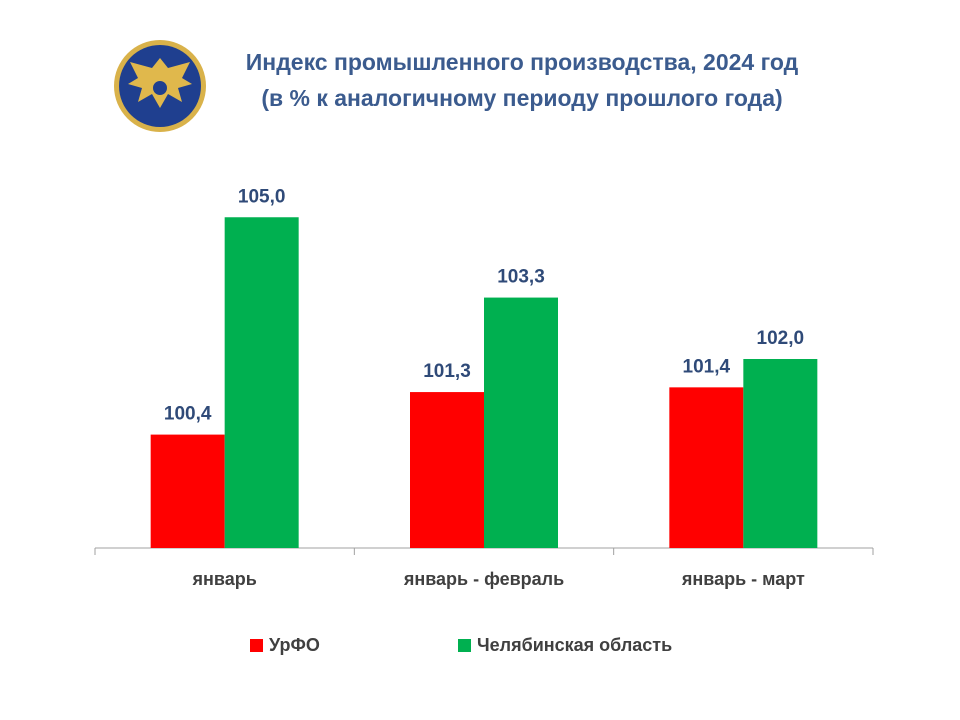 This screenshot has width=960, height=720. Describe the element at coordinates (160, 86) in the screenshot. I see `emblem` at that location.